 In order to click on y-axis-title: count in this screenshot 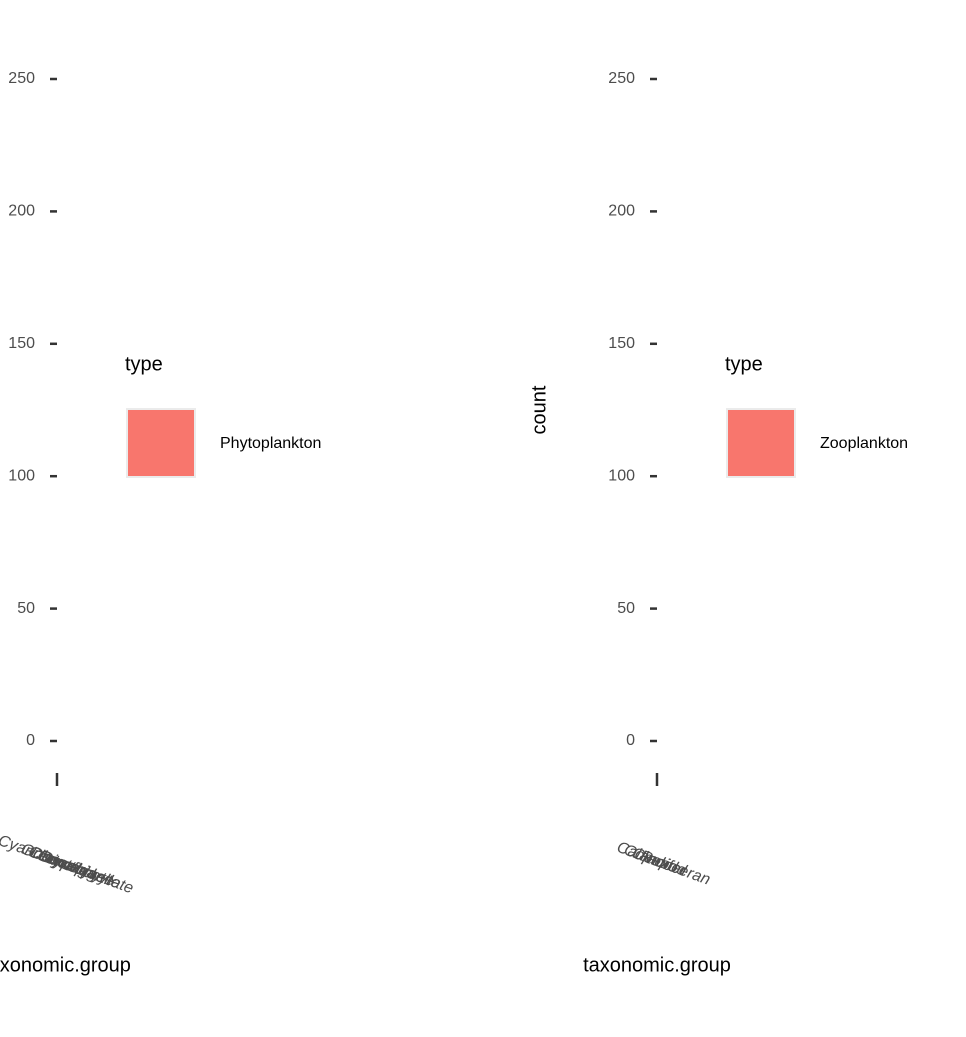, I will do `click(539, 409)`.